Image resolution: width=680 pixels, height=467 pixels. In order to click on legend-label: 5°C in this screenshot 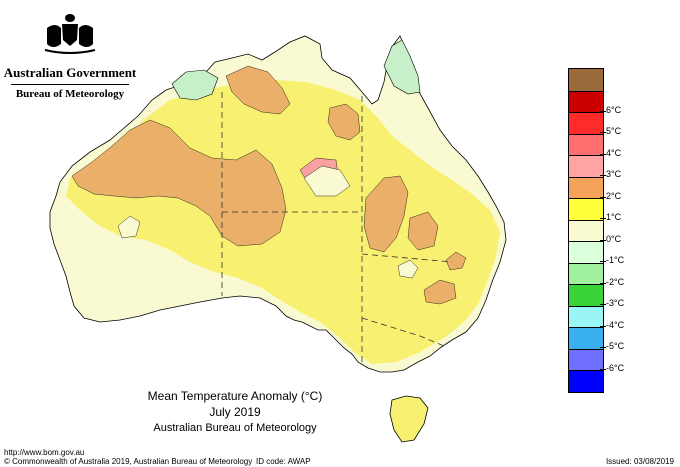, I will do `click(610, 131)`.